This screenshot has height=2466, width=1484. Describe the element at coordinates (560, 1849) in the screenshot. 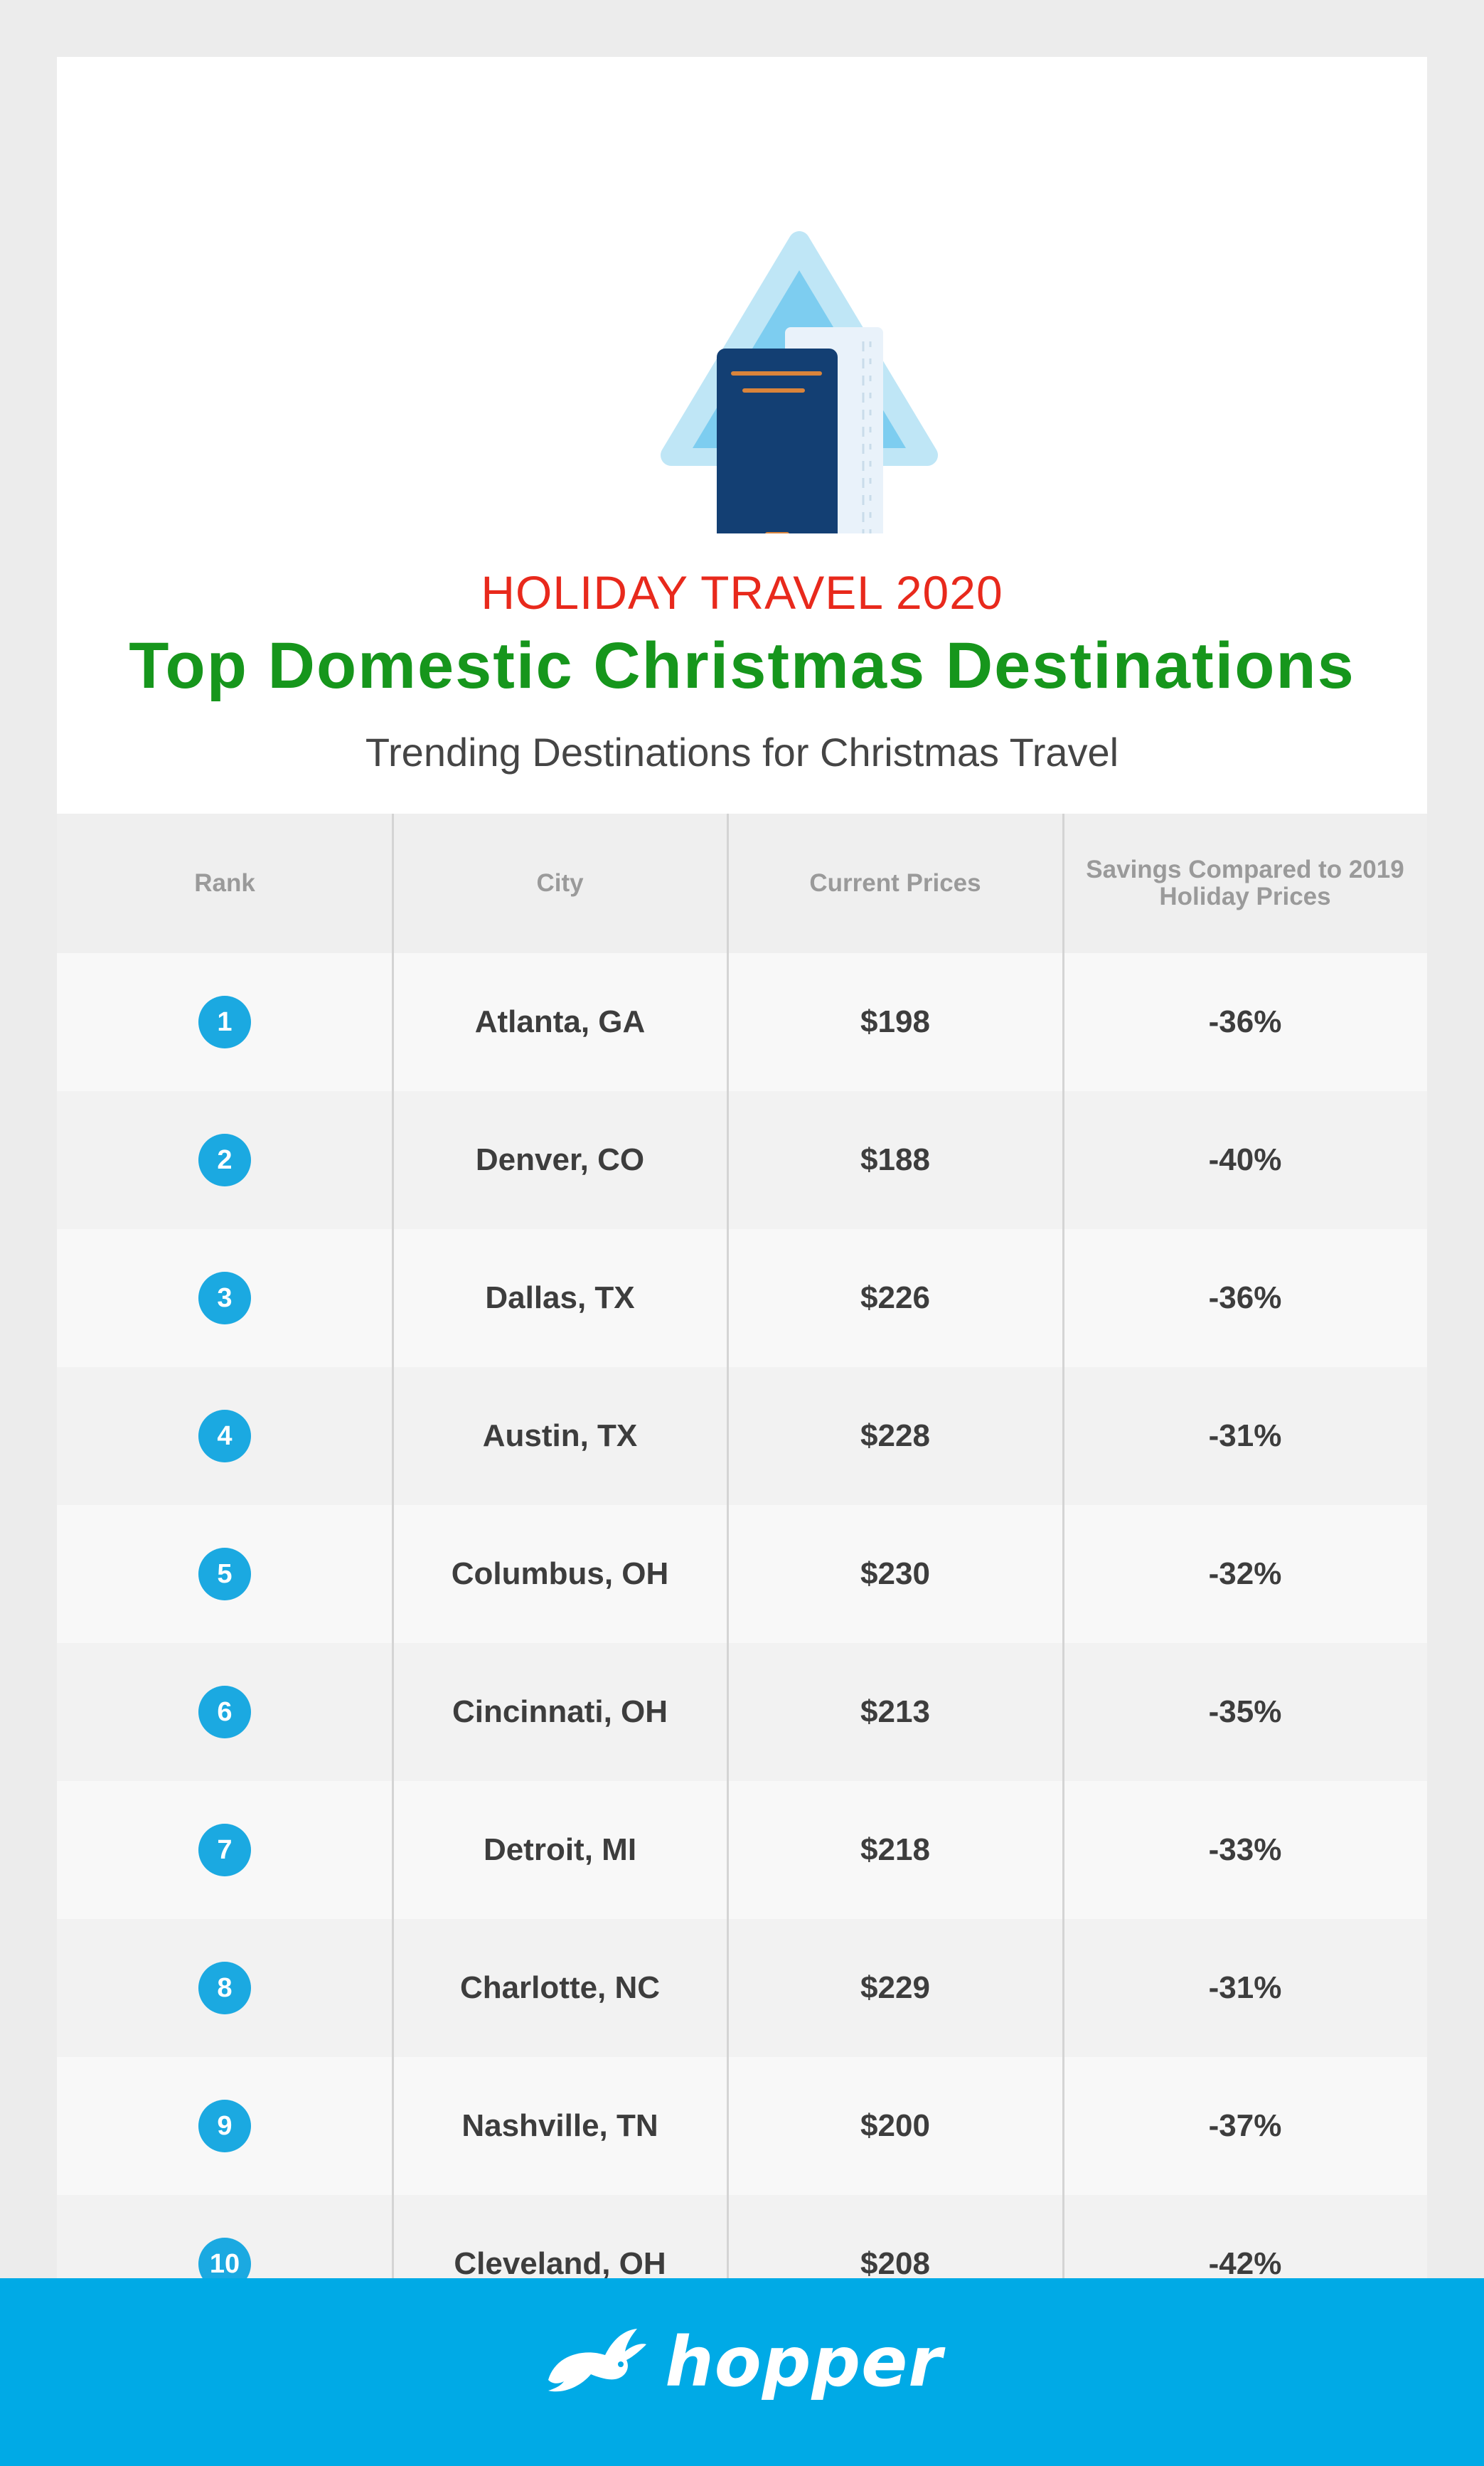

I see `city-cell: Detroit, MI` at that location.